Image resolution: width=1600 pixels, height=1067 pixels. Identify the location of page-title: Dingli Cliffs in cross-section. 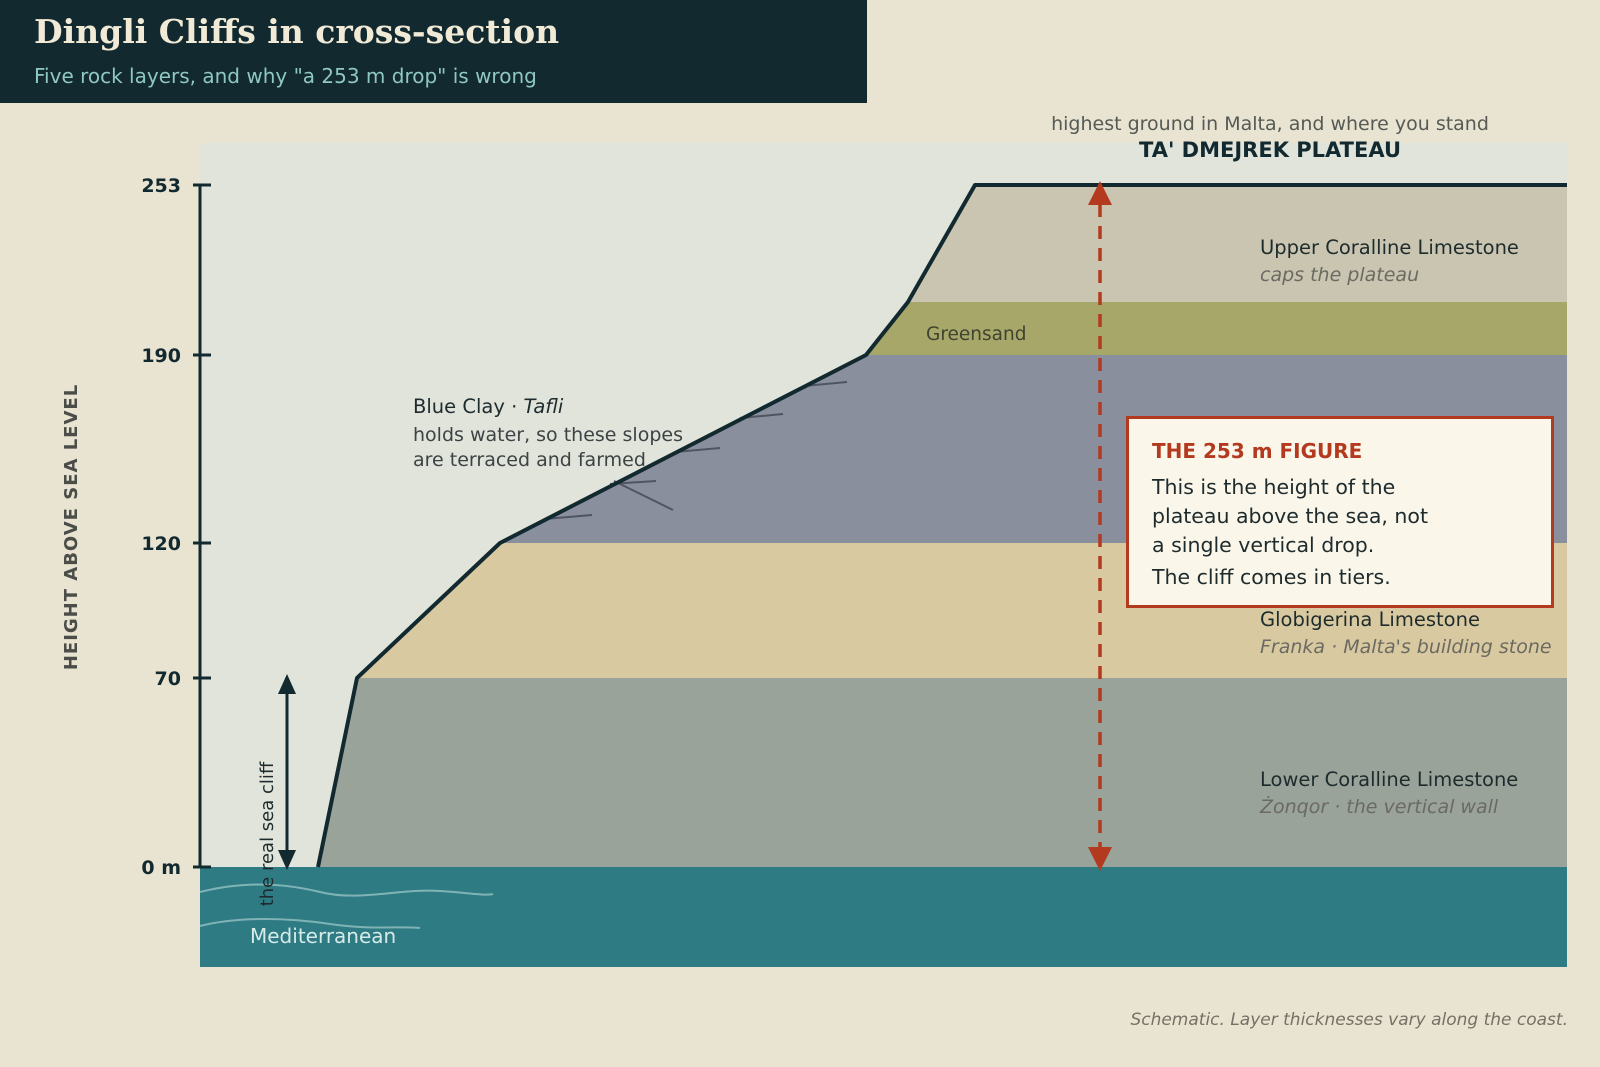
(297, 31).